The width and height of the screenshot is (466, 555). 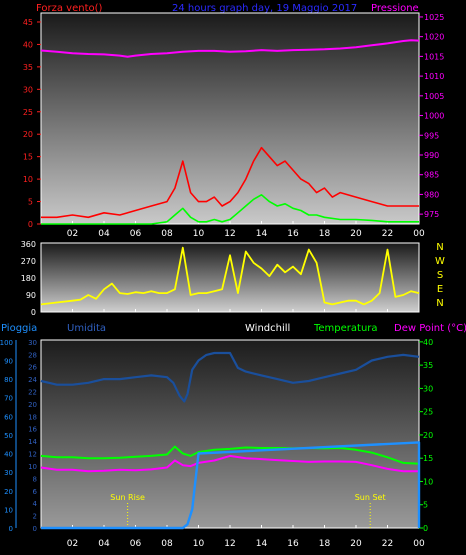 I want to click on wind-axis-label: 25, so click(x=28, y=112).